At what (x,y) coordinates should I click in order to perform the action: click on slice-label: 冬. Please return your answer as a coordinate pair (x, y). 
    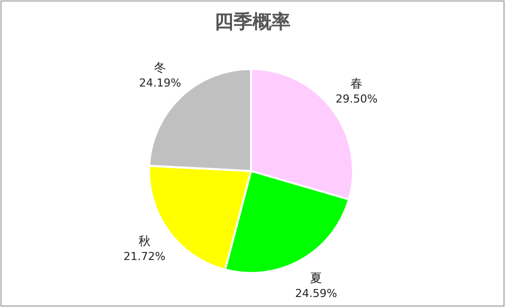
    Looking at the image, I should click on (160, 67).